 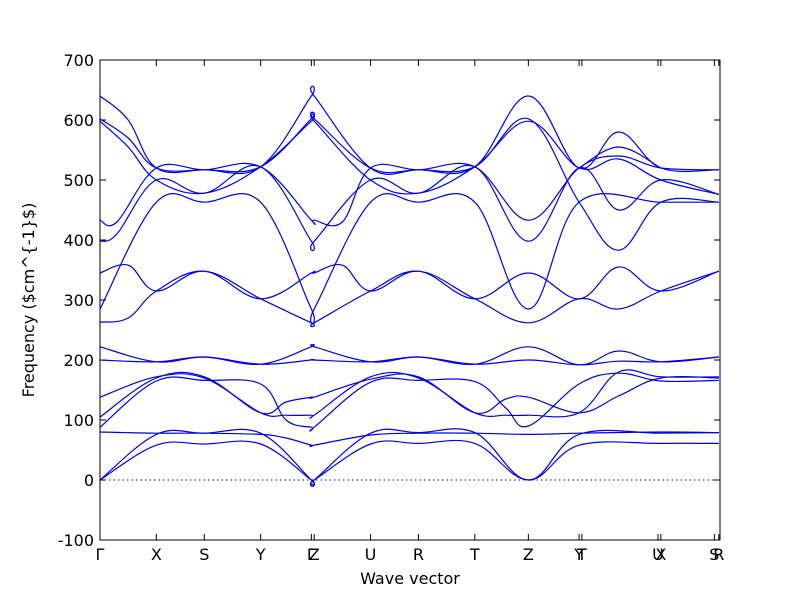 I want to click on y-tick-label: -100, so click(x=76, y=540).